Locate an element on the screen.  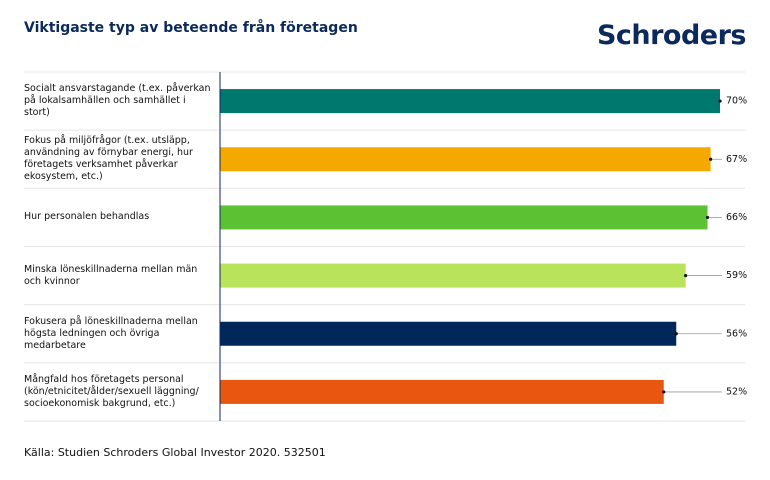
value-label: 70% is located at coordinates (736, 101).